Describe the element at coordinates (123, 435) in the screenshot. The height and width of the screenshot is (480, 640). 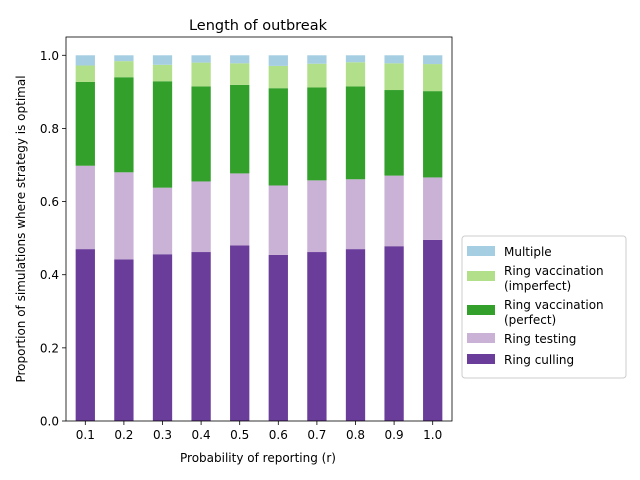
I see `x-tick-label: 0.2` at that location.